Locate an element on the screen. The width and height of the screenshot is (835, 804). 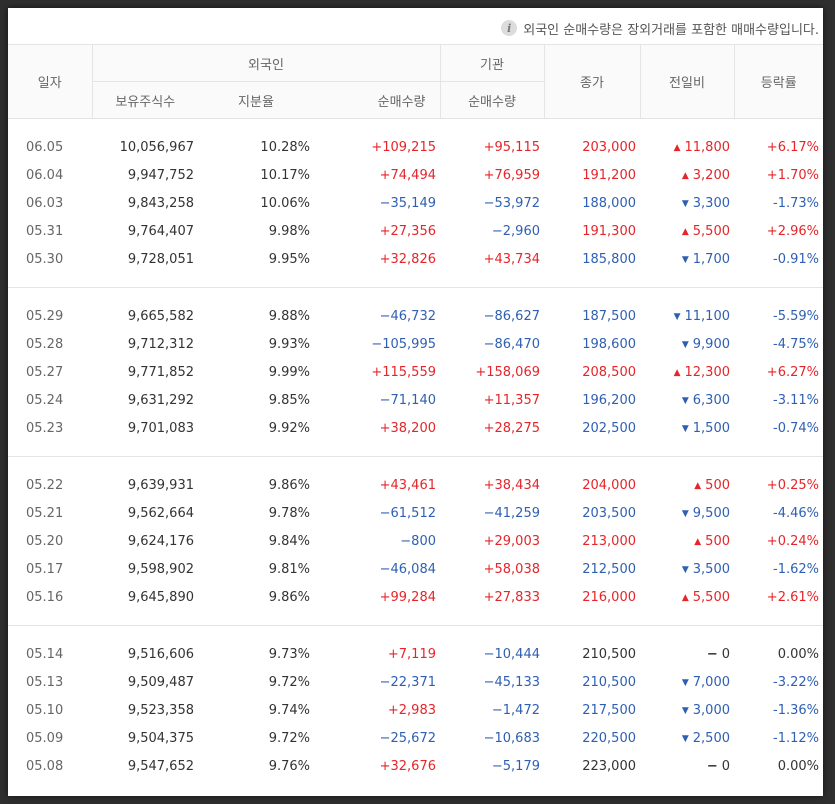
cell-close: 220,500 is located at coordinates (609, 738).